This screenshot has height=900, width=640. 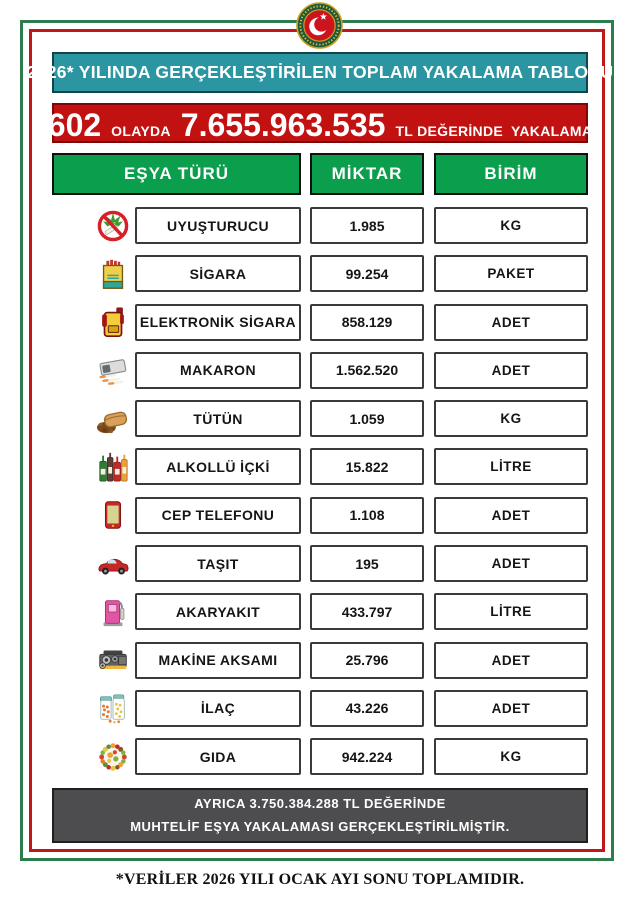 I want to click on customs-ministry-emblem, so click(x=319, y=25).